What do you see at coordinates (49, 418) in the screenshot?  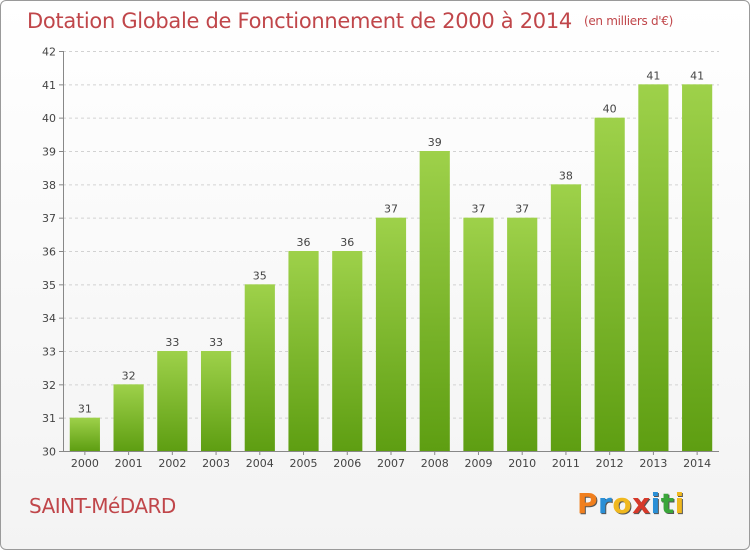 I see `y-tick-label: 31` at bounding box center [49, 418].